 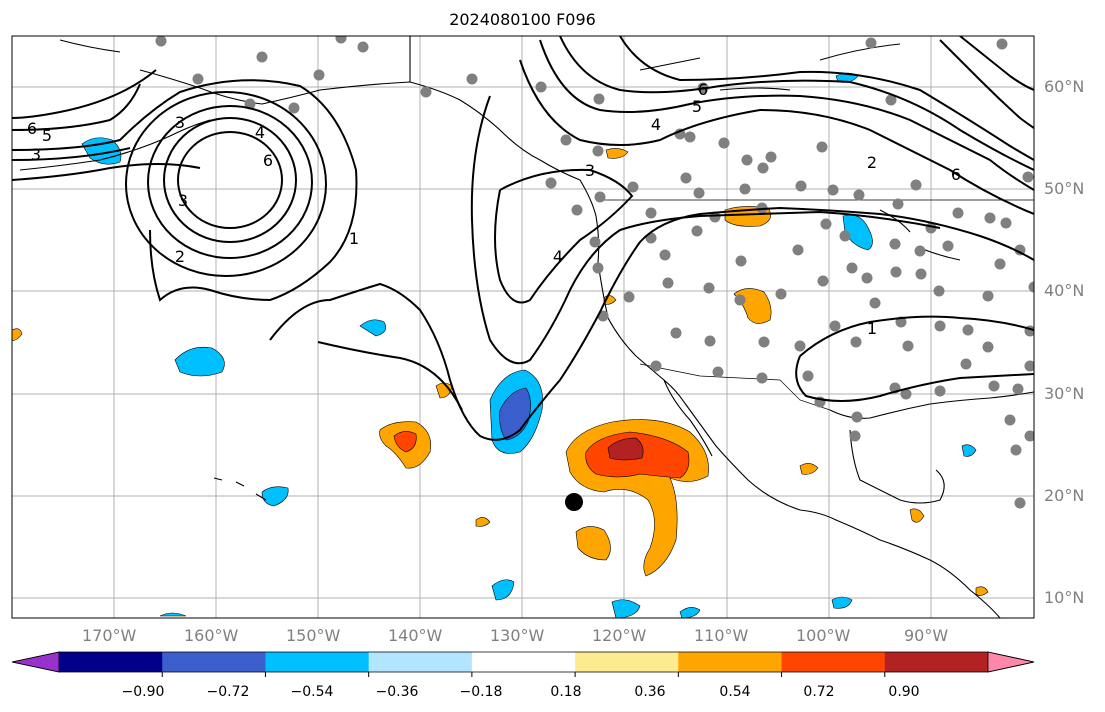 I want to click on colorbar-tick-label: 0.90, so click(x=904, y=692).